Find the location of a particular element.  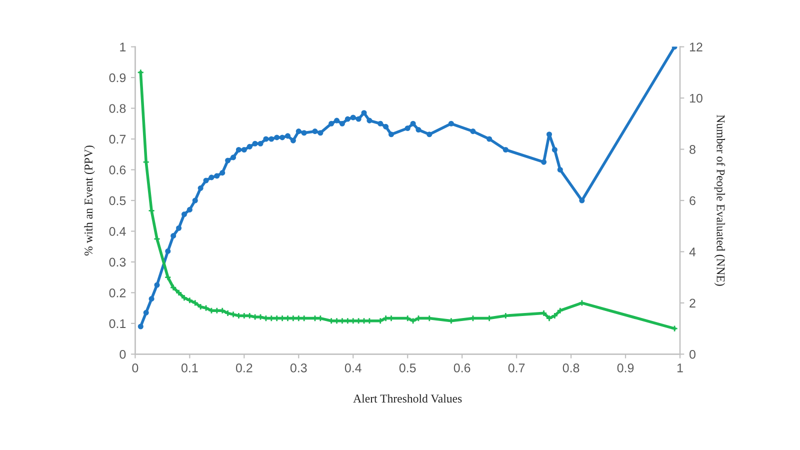

y-tick-label: 0.3 is located at coordinates (117, 262).